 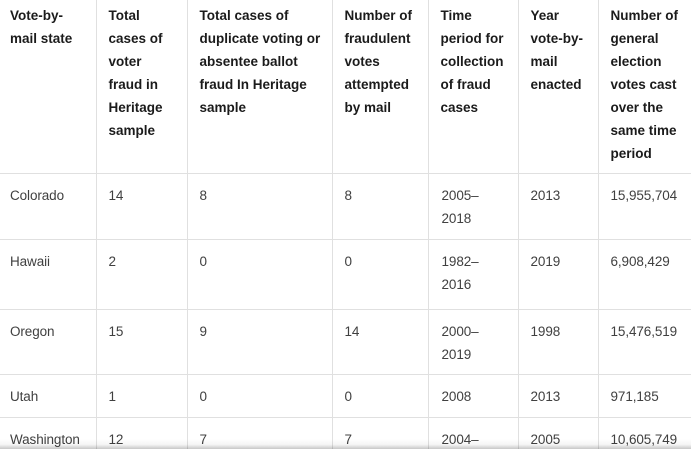 What do you see at coordinates (644, 433) in the screenshot?
I see `cell-votes-cast: 10,605,749` at bounding box center [644, 433].